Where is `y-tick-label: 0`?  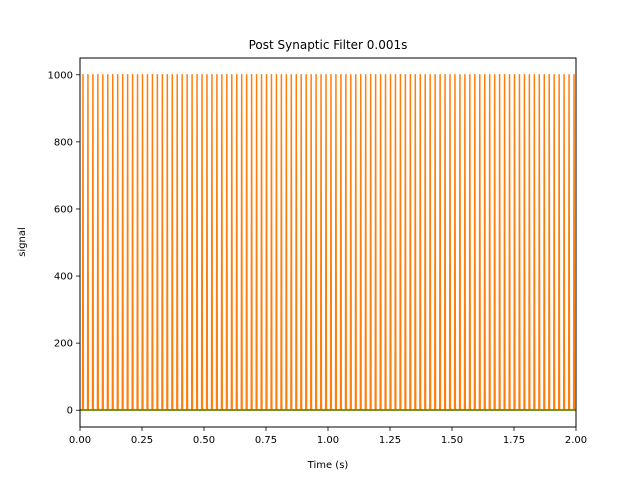
y-tick-label: 0 is located at coordinates (70, 411).